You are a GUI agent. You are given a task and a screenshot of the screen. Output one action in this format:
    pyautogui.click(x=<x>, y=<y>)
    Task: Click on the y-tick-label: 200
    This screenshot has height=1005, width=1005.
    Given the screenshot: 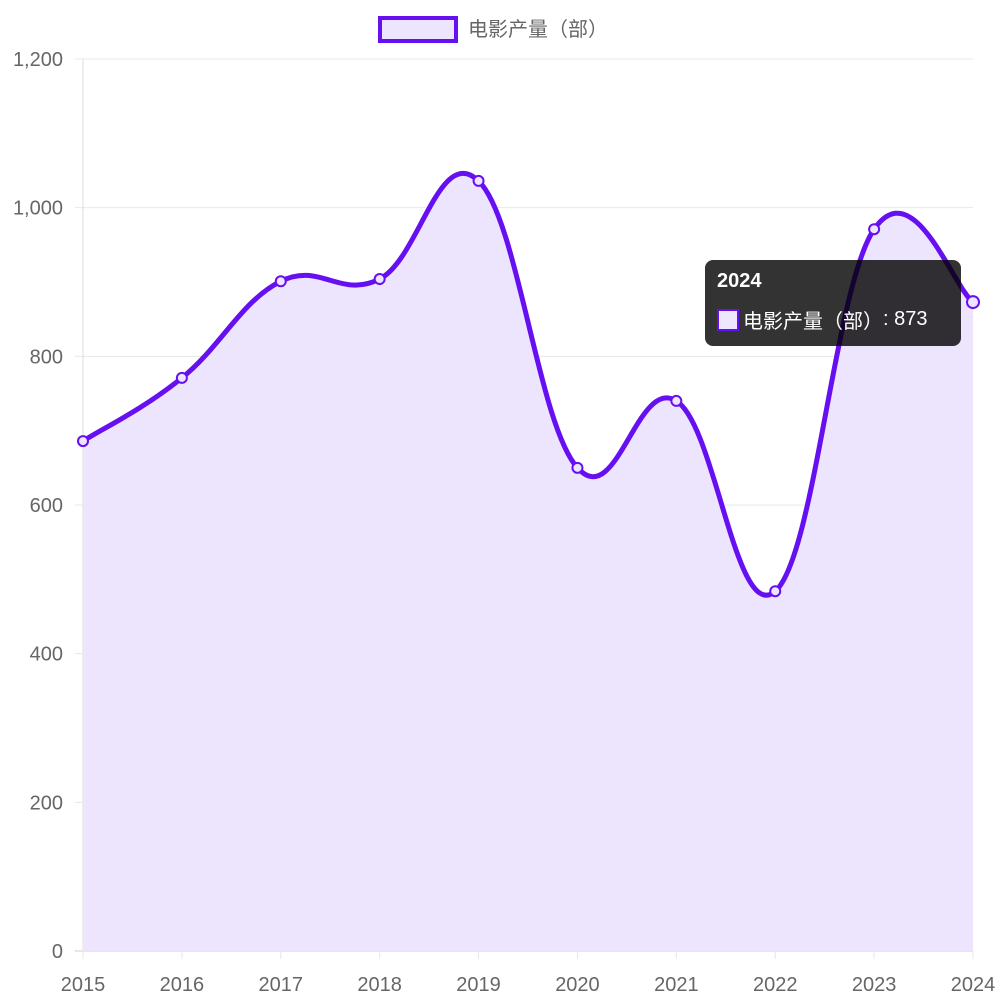 What is the action you would take?
    pyautogui.click(x=46, y=803)
    